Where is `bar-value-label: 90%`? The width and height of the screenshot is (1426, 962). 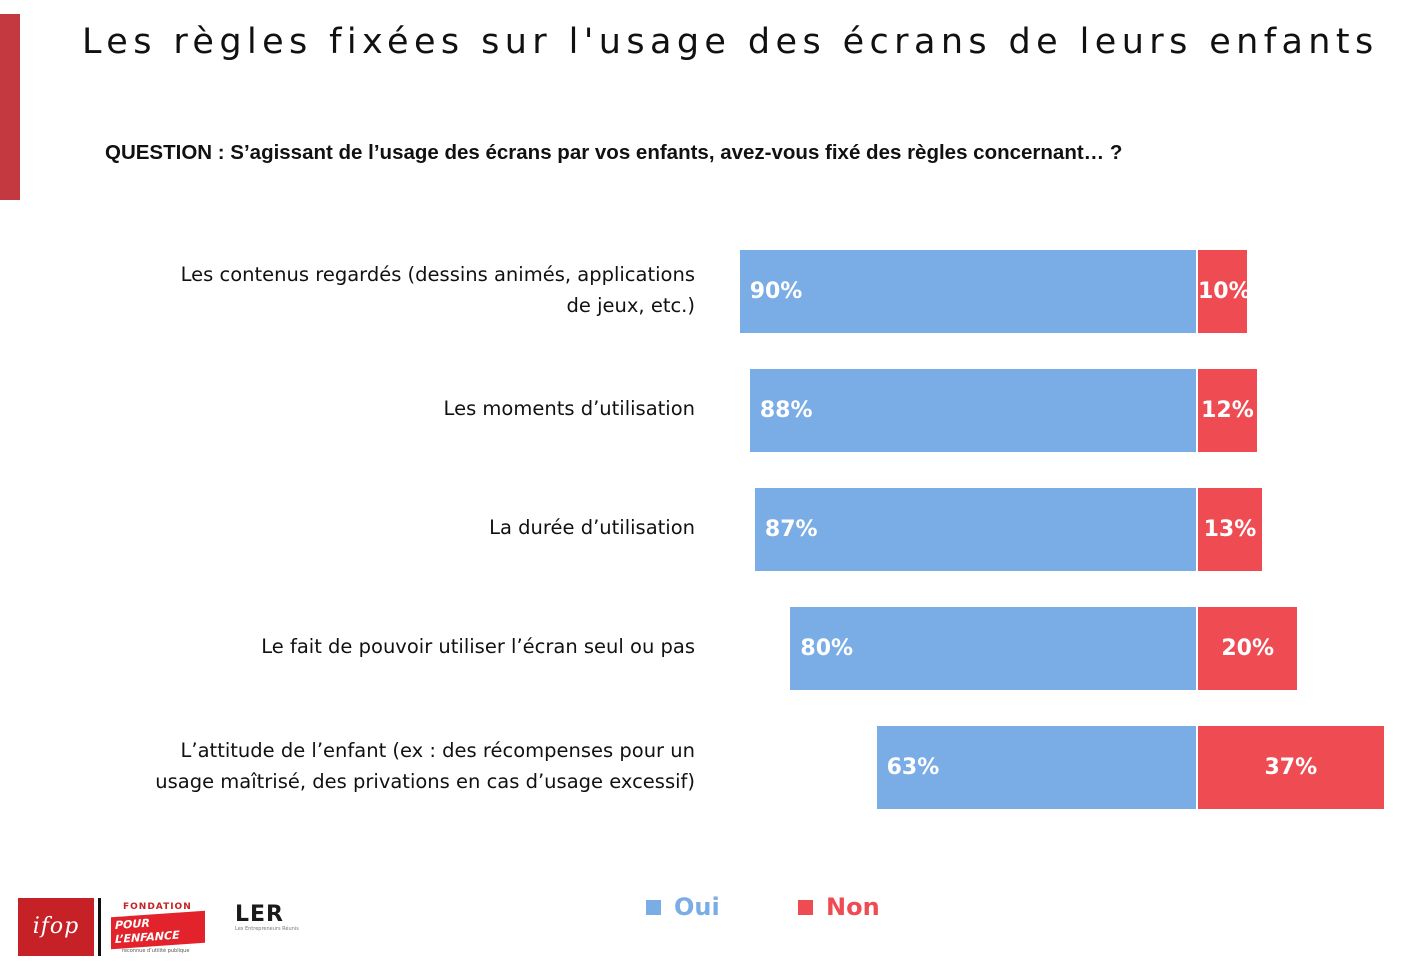
bar-value-label: 90% is located at coordinates (776, 291).